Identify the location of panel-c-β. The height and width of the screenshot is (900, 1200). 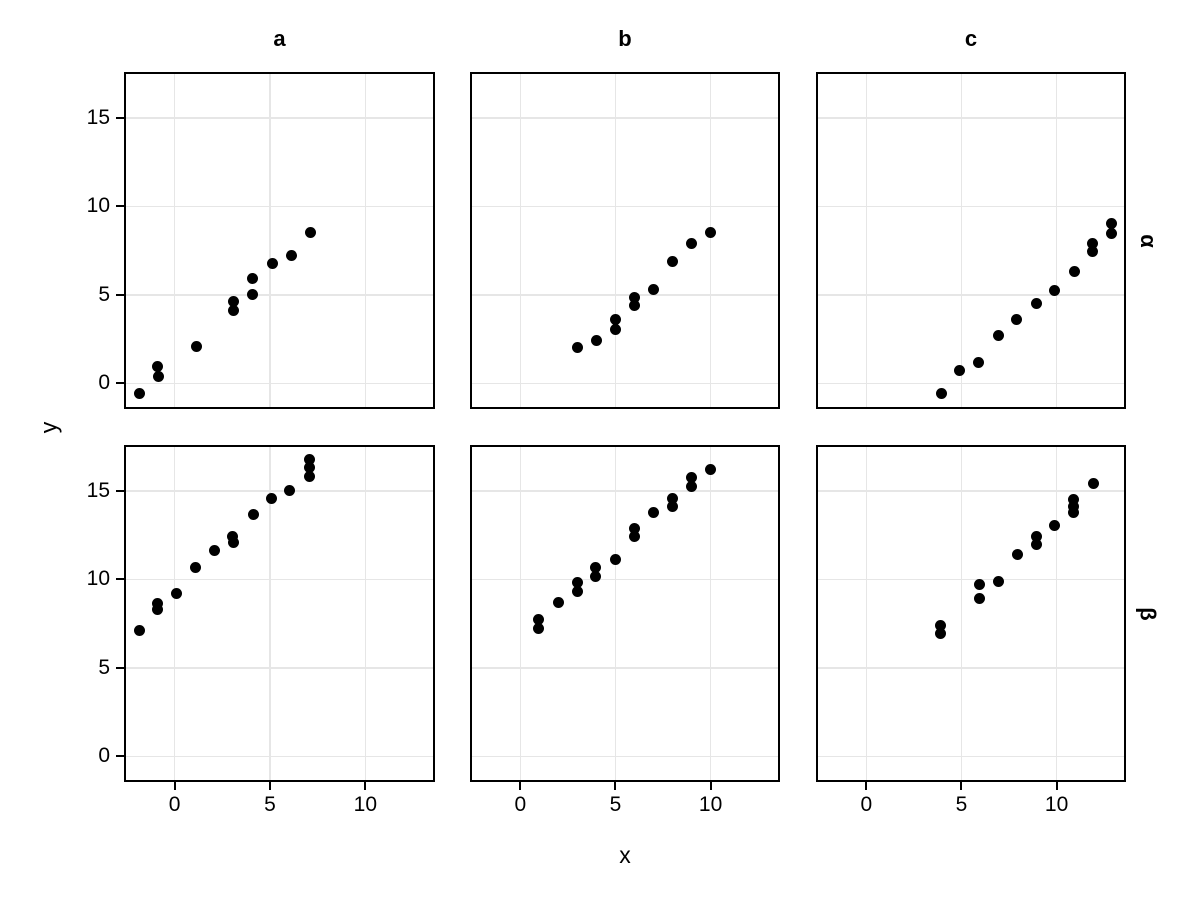
(971, 613).